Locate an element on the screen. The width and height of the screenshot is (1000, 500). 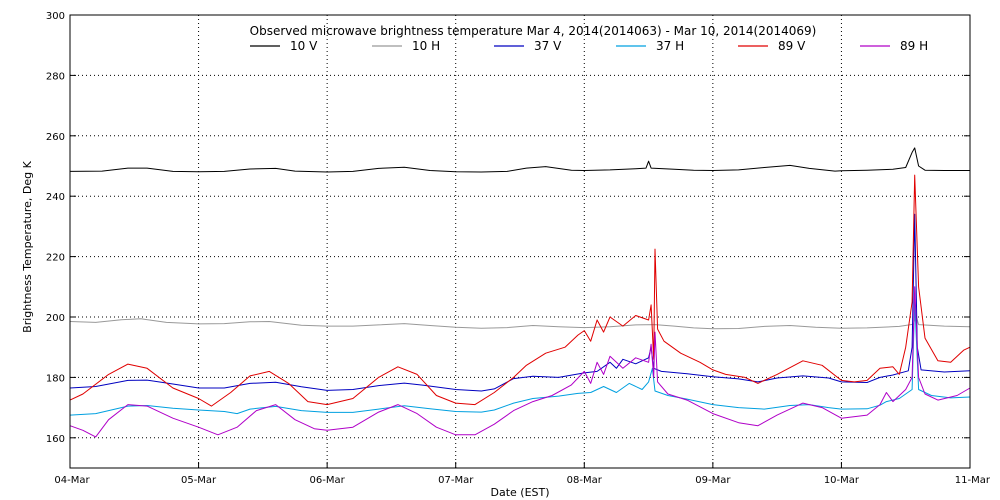
x-tick-label: 09-Mar is located at coordinates (713, 480).